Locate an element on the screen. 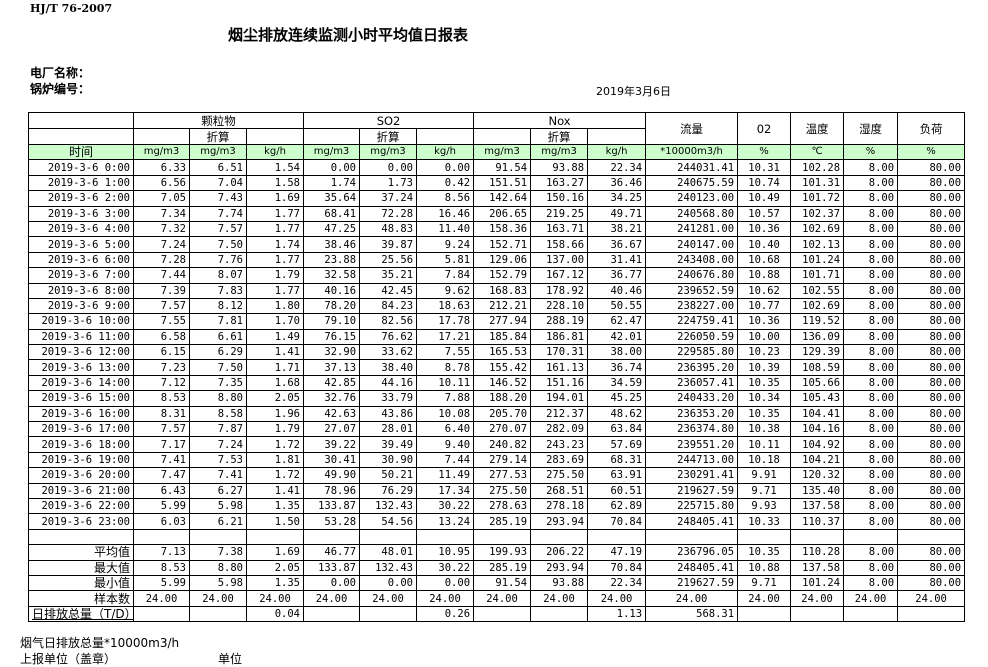 The image size is (988, 667). value-cell: 9.91 is located at coordinates (764, 475).